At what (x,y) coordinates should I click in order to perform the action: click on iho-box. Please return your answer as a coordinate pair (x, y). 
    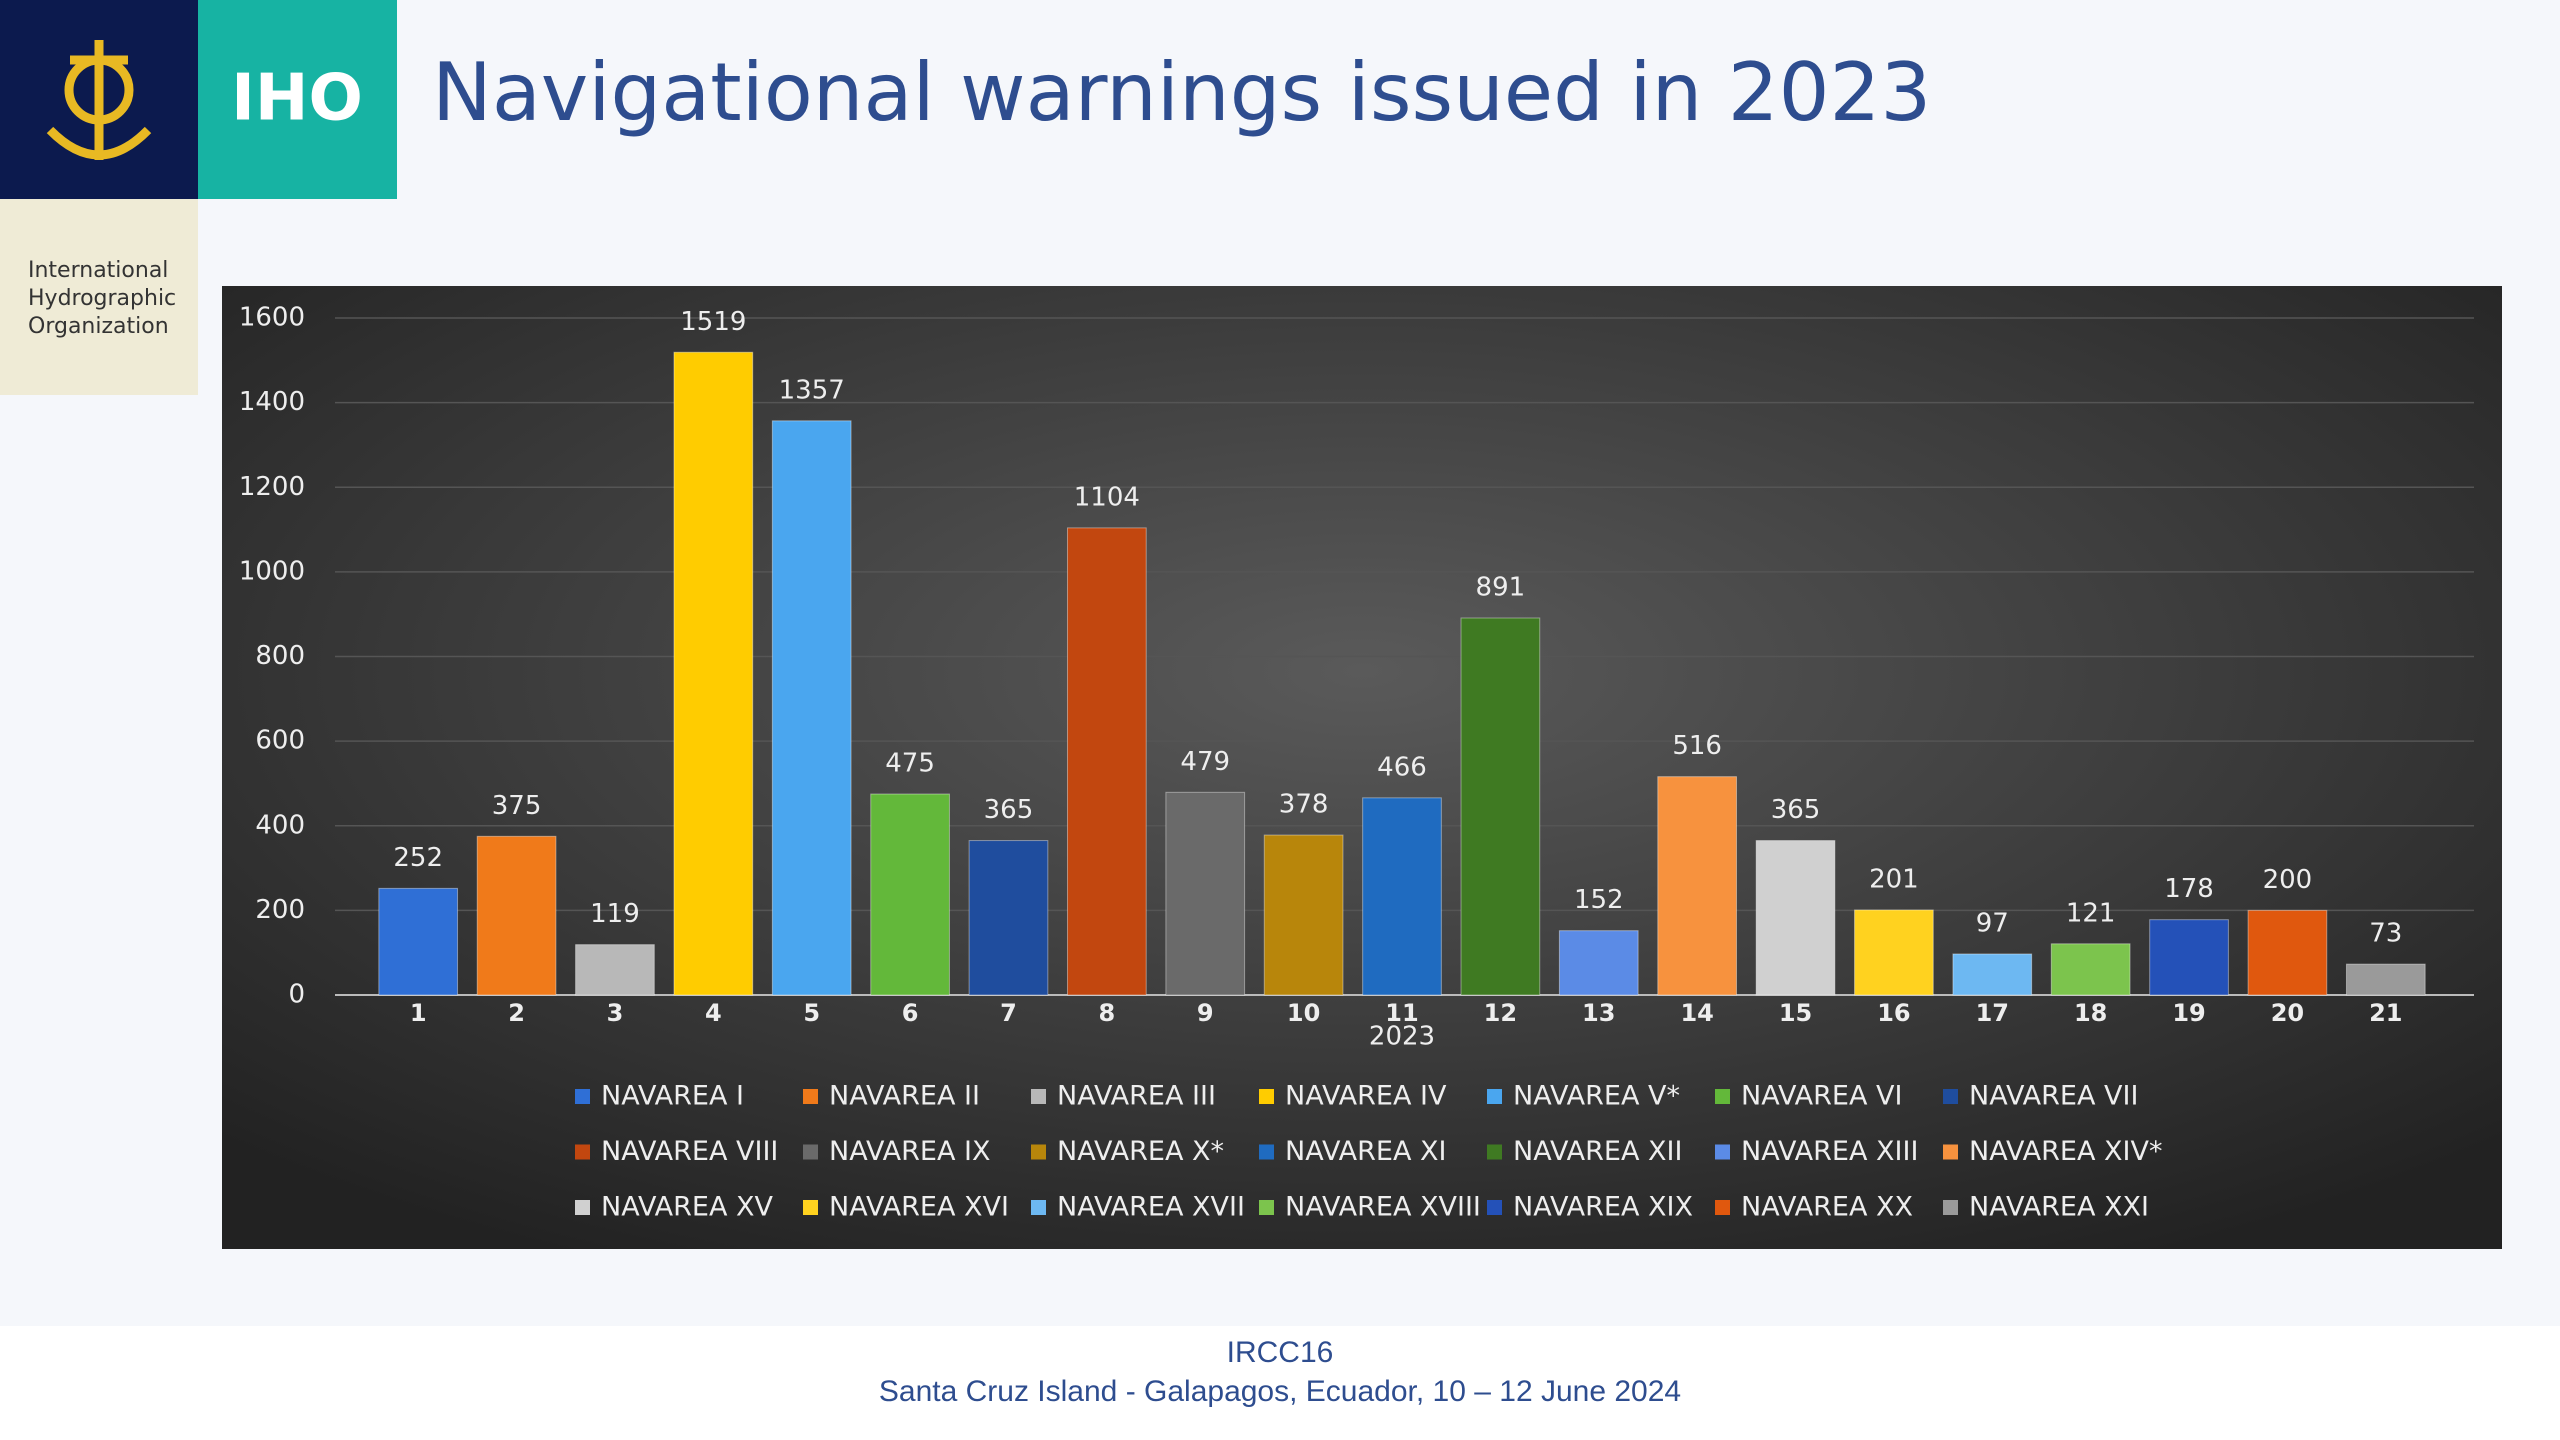
    Looking at the image, I should click on (297, 99).